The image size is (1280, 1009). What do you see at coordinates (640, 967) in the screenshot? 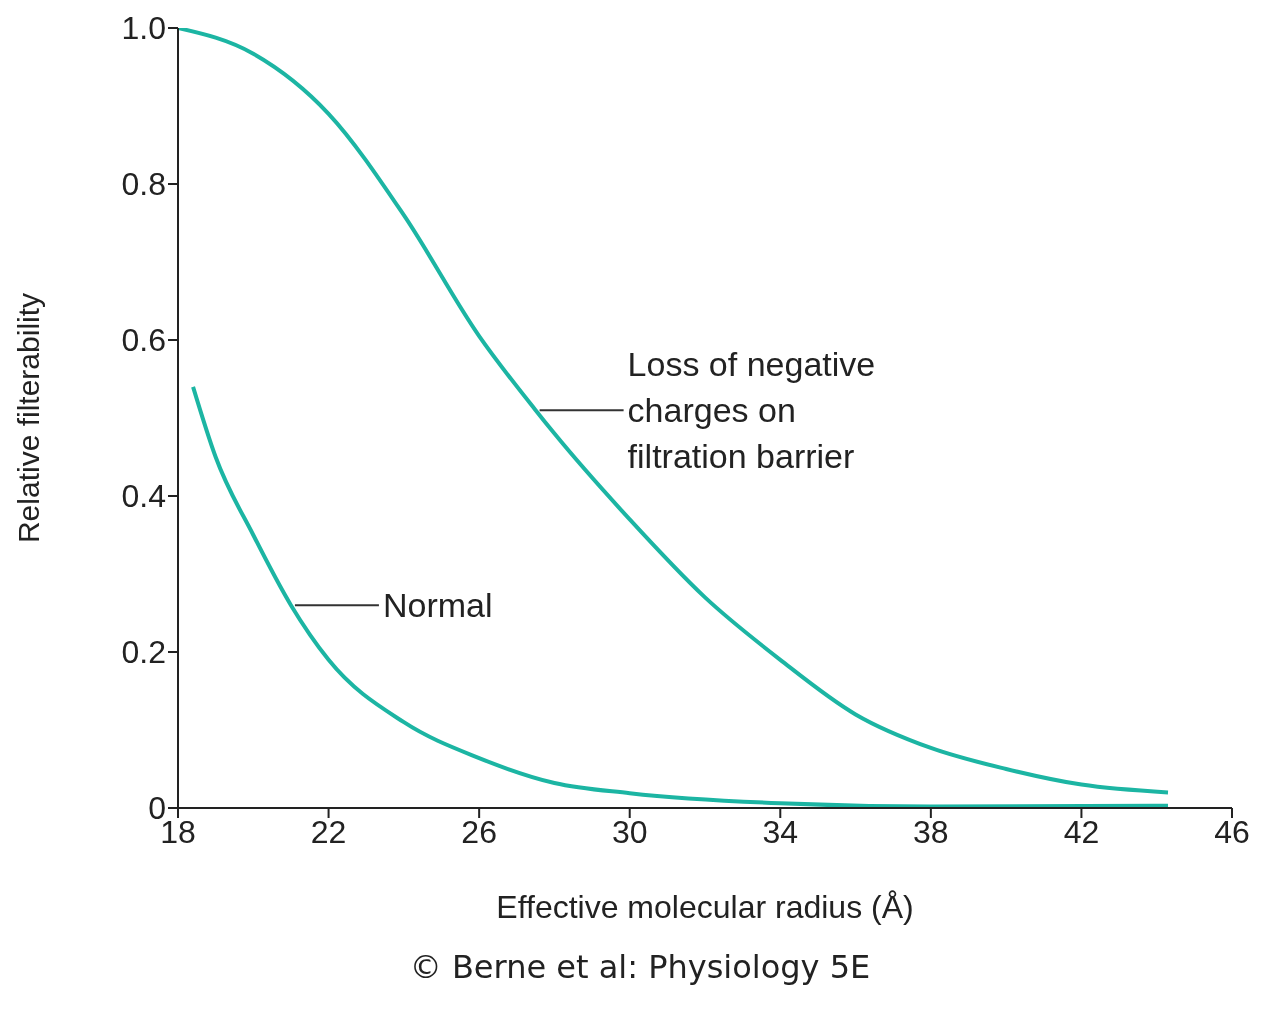
I see `text: © Berne et al: Physiology 5E` at bounding box center [640, 967].